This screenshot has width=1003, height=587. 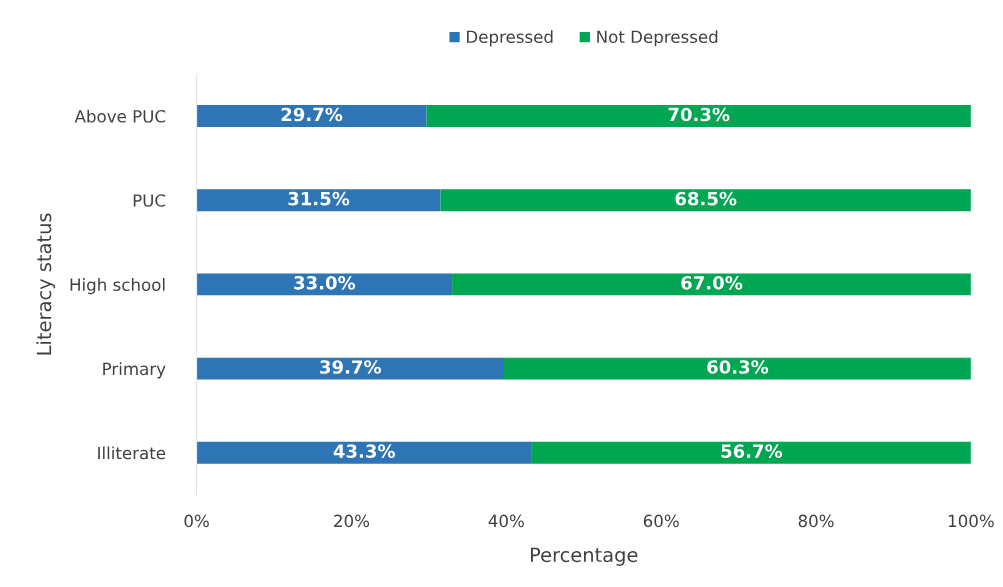 I want to click on data-label: 60.3%, so click(x=738, y=367).